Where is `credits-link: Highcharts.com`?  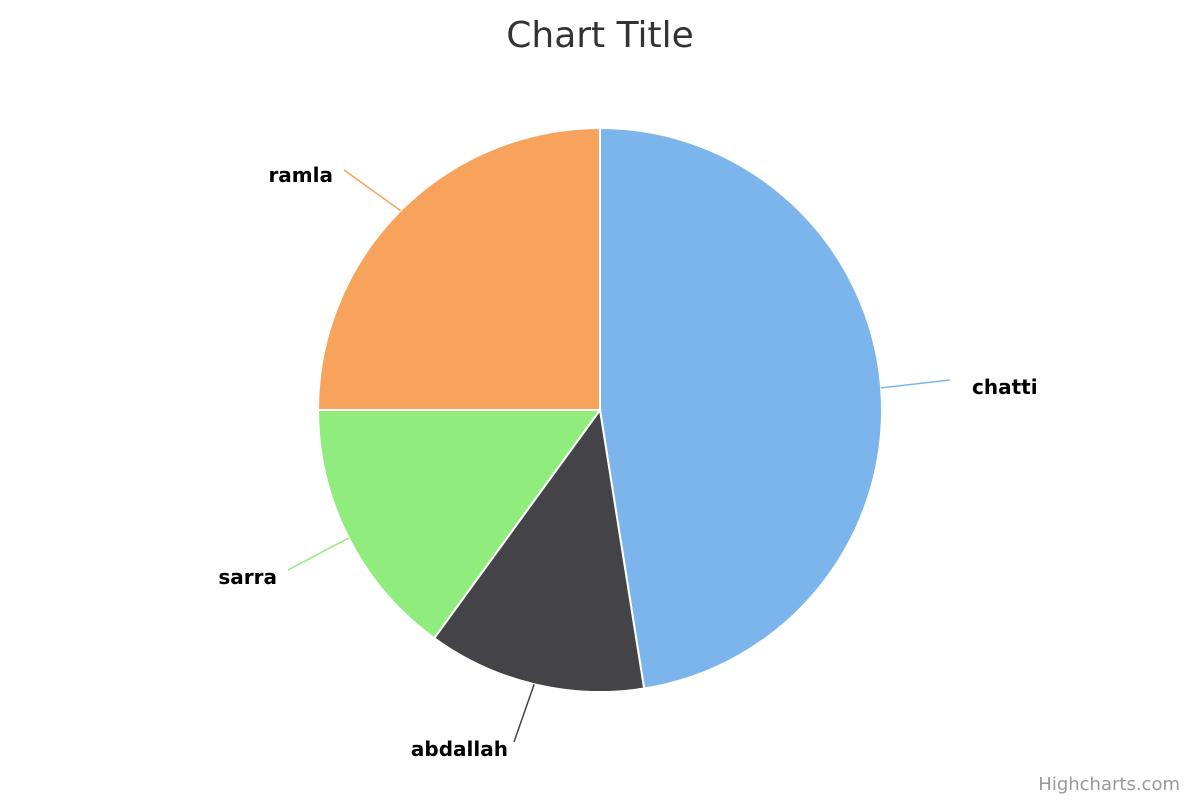
credits-link: Highcharts.com is located at coordinates (1109, 784).